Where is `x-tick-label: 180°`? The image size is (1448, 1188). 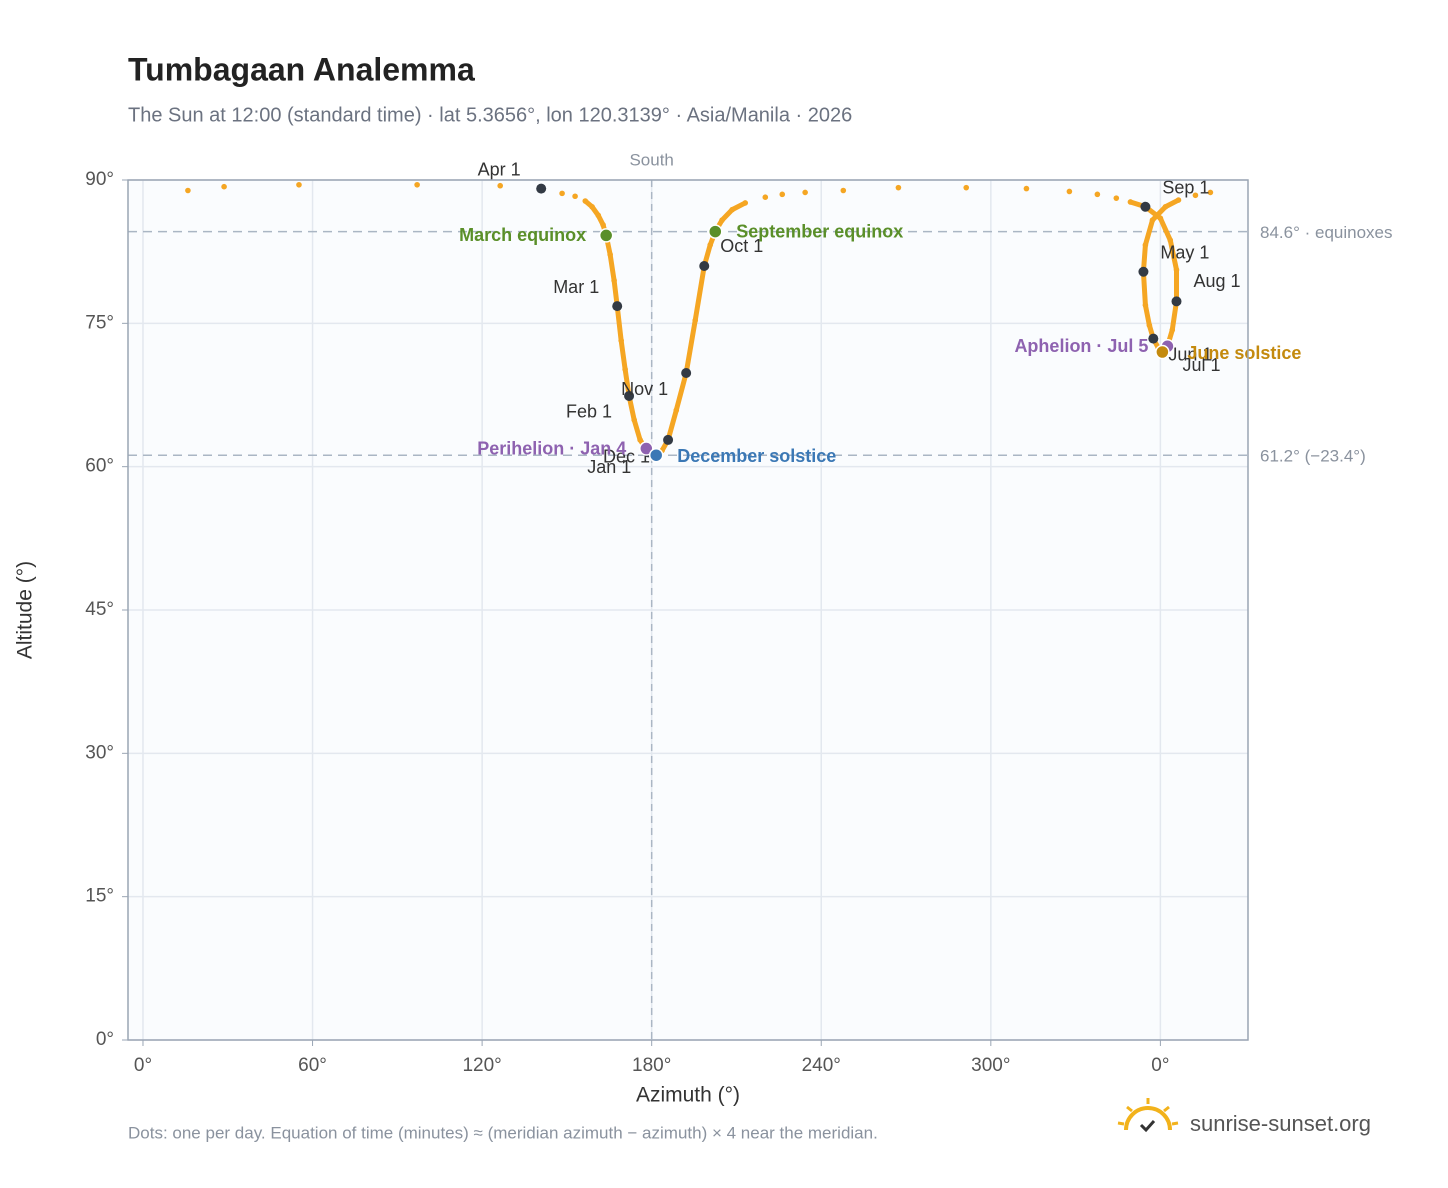
x-tick-label: 180° is located at coordinates (651, 1065).